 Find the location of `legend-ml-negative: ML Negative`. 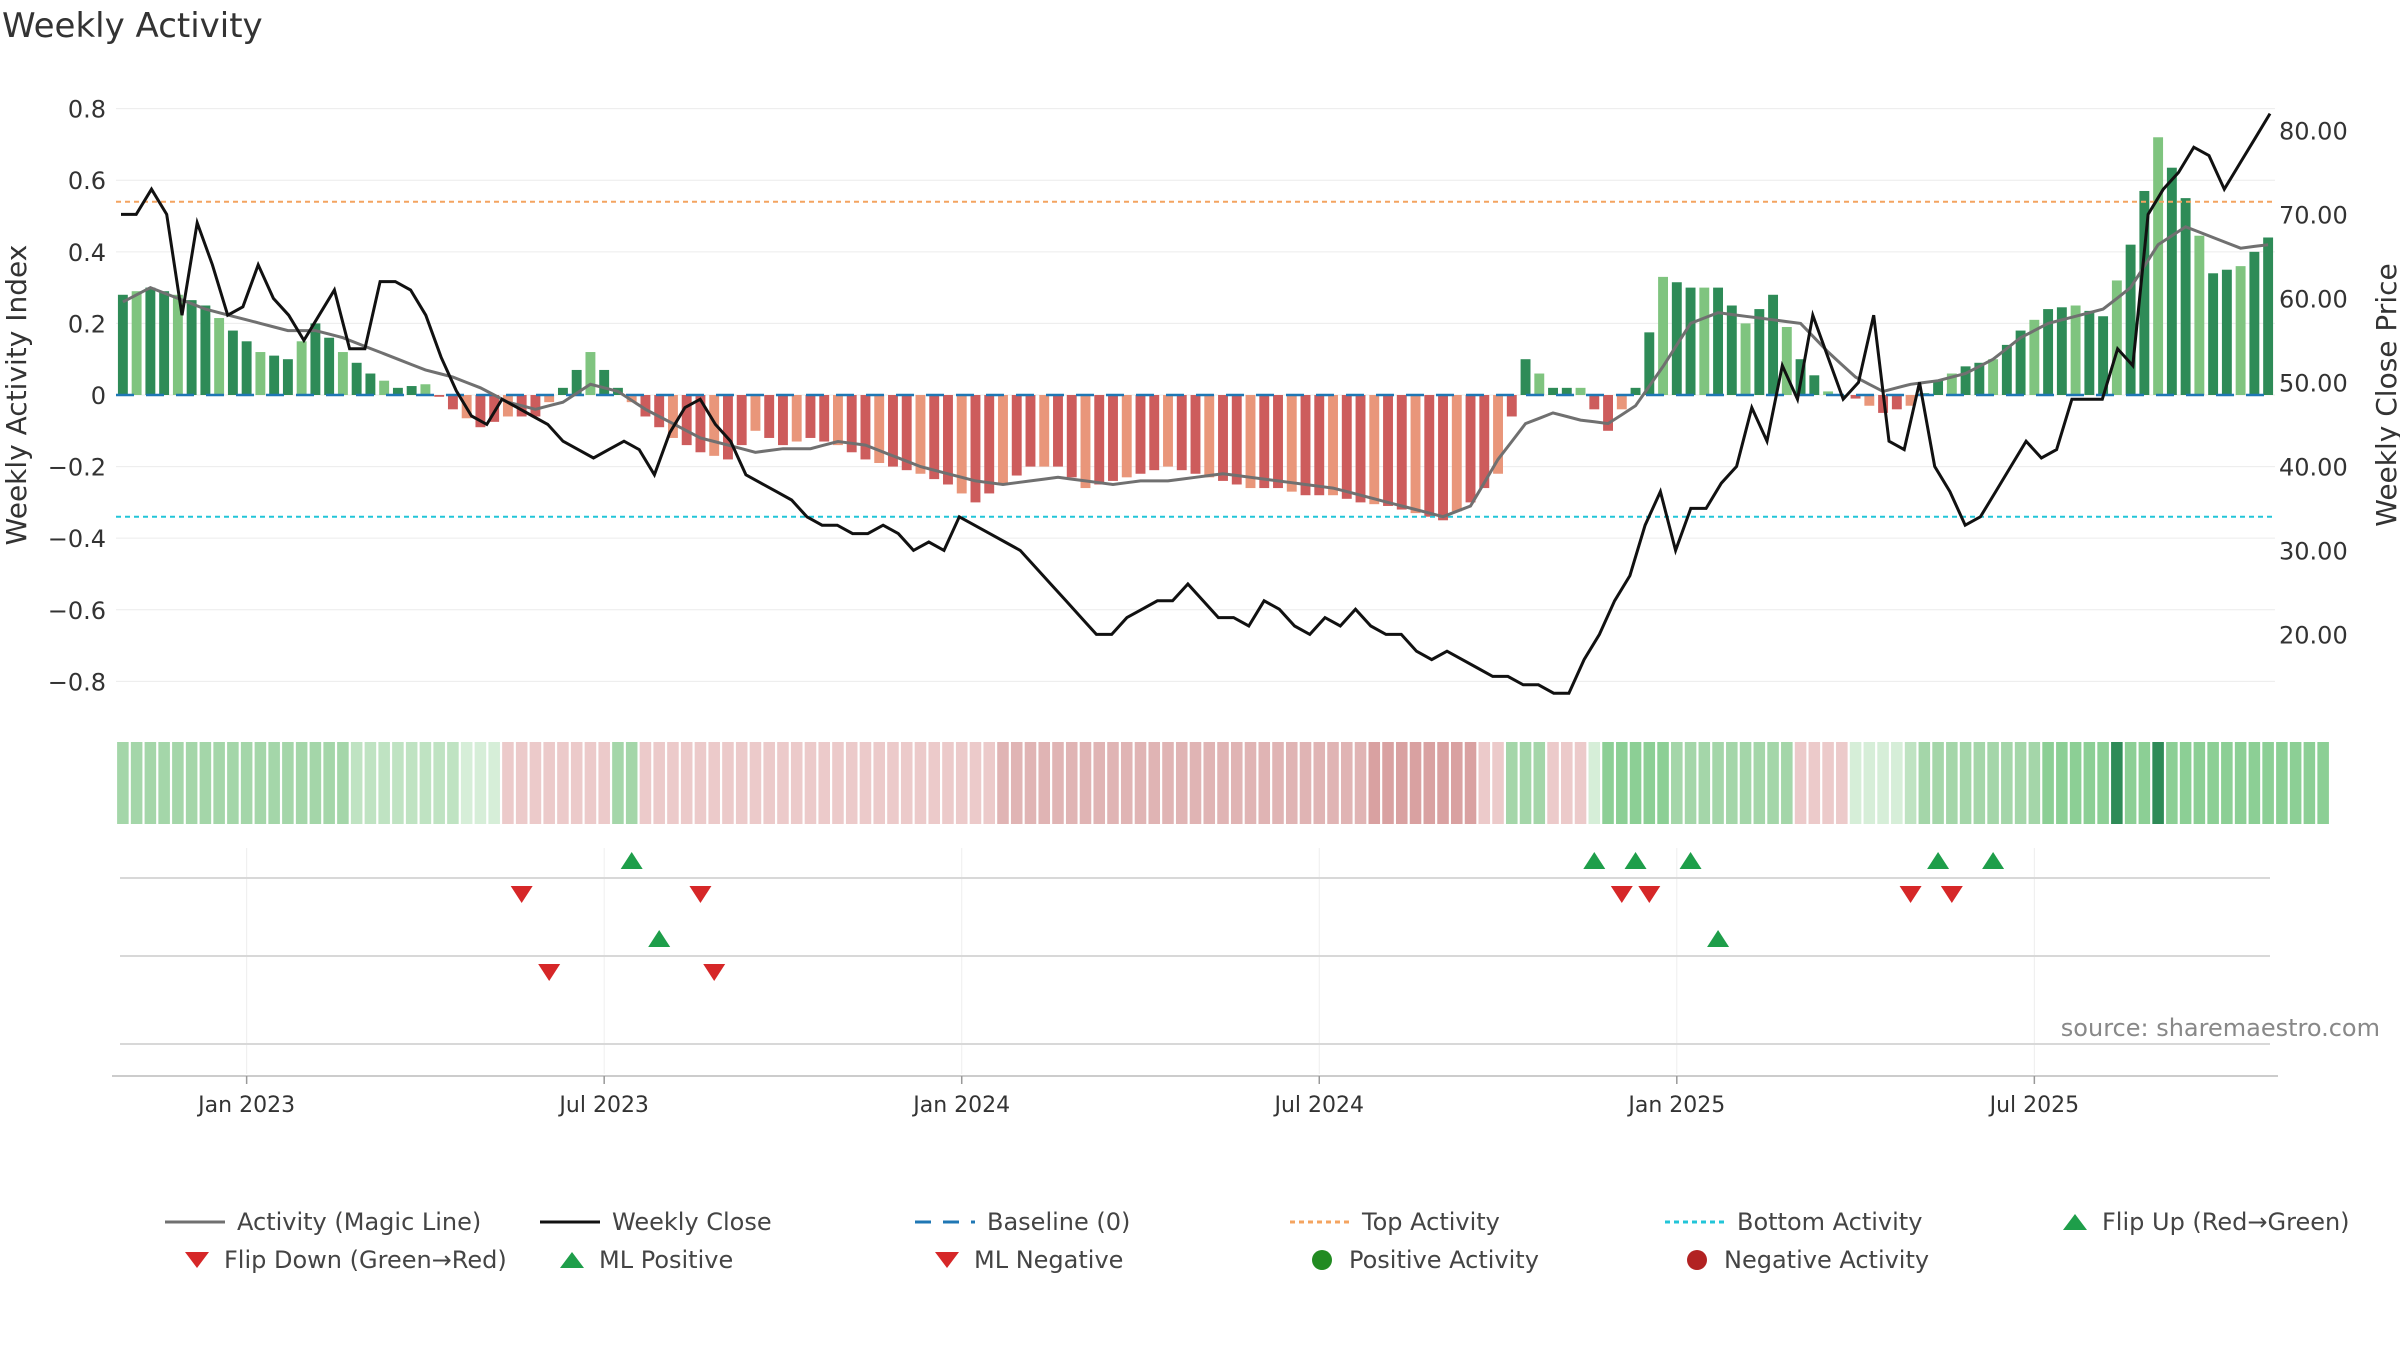

legend-ml-negative: ML Negative is located at coordinates (1027, 1260).